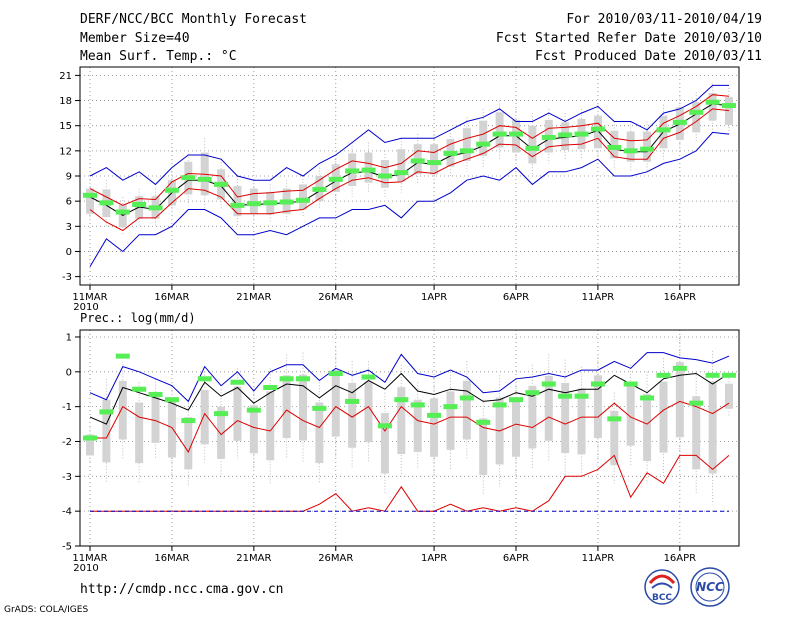 The height and width of the screenshot is (618, 800). I want to click on prec-ytick-label: -3, so click(67, 477).